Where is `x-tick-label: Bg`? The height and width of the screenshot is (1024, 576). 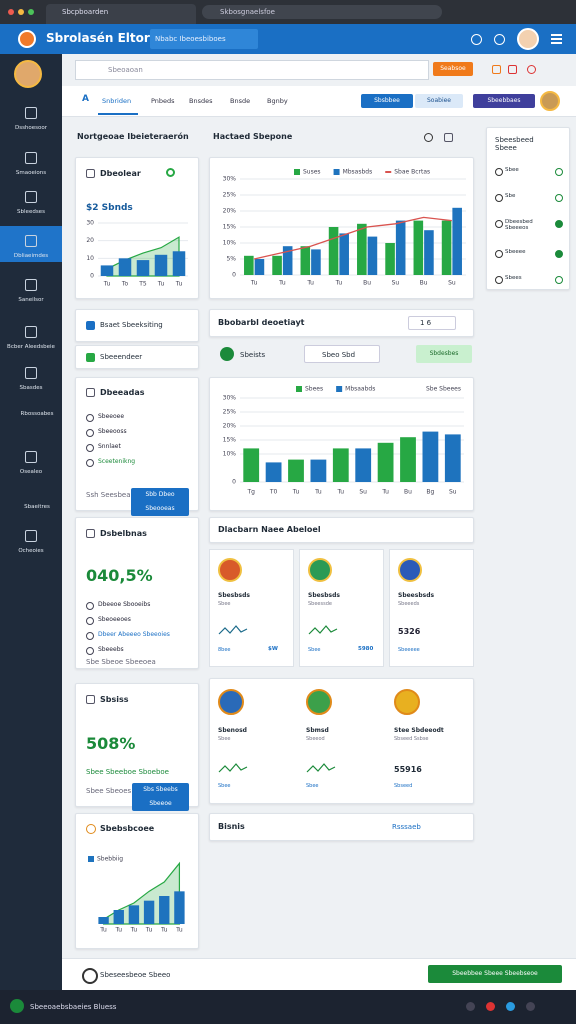 x-tick-label: Bg is located at coordinates (430, 492).